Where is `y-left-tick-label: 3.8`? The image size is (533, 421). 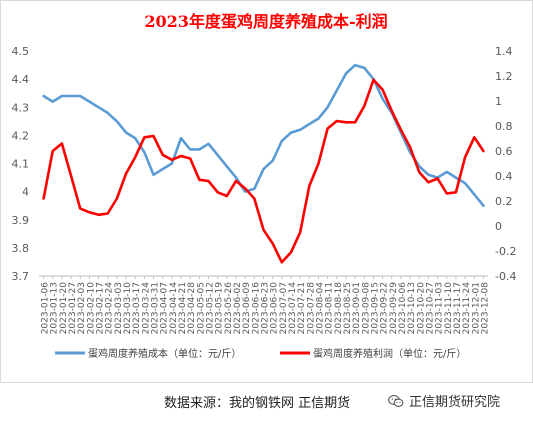 y-left-tick-label: 3.8 is located at coordinates (21, 248).